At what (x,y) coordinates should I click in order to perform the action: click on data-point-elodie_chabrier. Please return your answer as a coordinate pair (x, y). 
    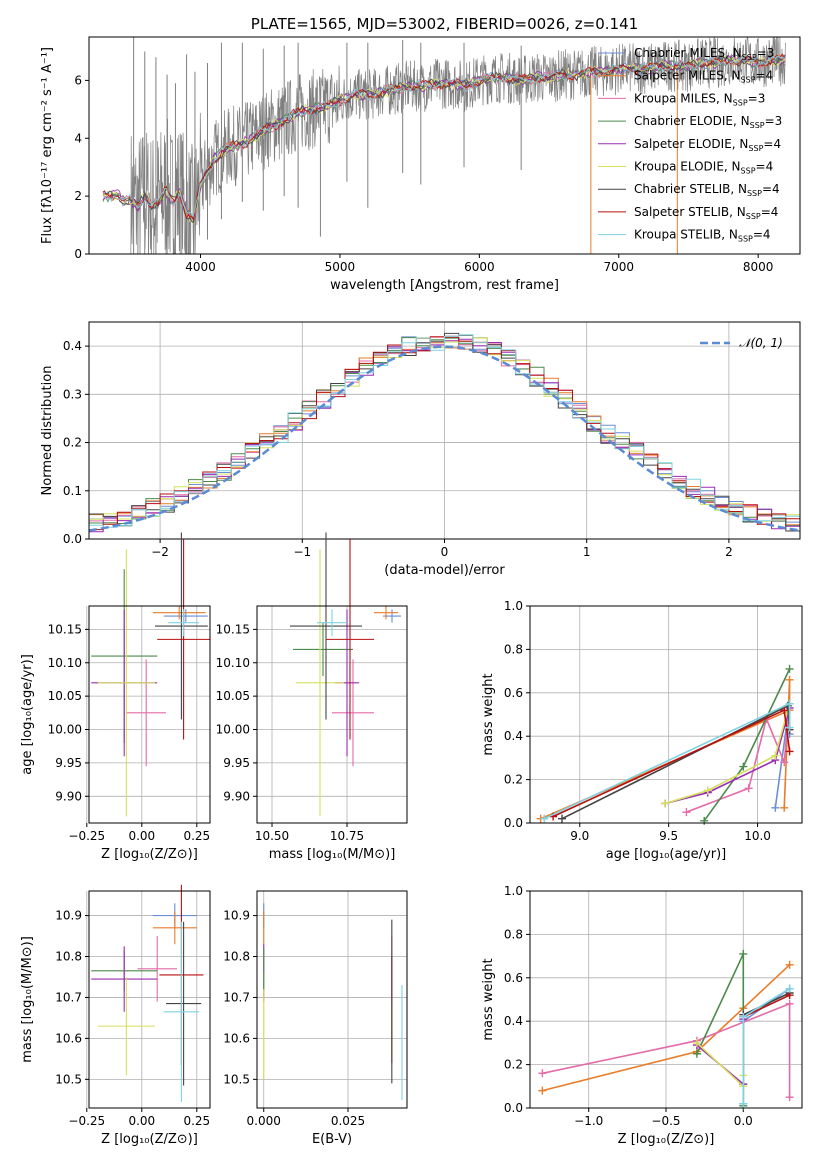
    Looking at the image, I should click on (323, 649).